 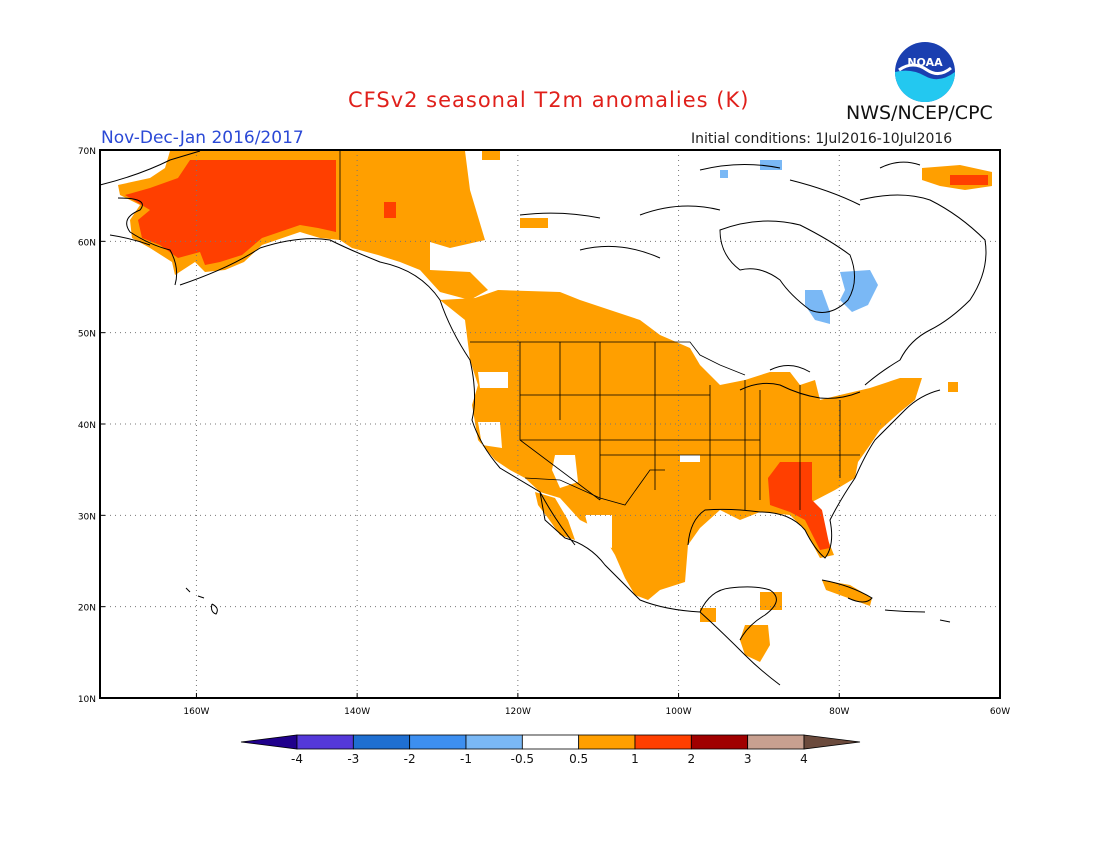 I want to click on border-us-mexico, so click(x=594, y=487).